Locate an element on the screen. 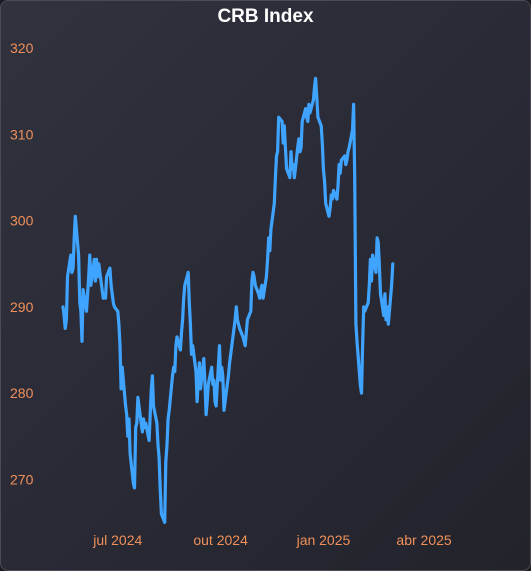  y-tick-label: 310 is located at coordinates (22, 134).